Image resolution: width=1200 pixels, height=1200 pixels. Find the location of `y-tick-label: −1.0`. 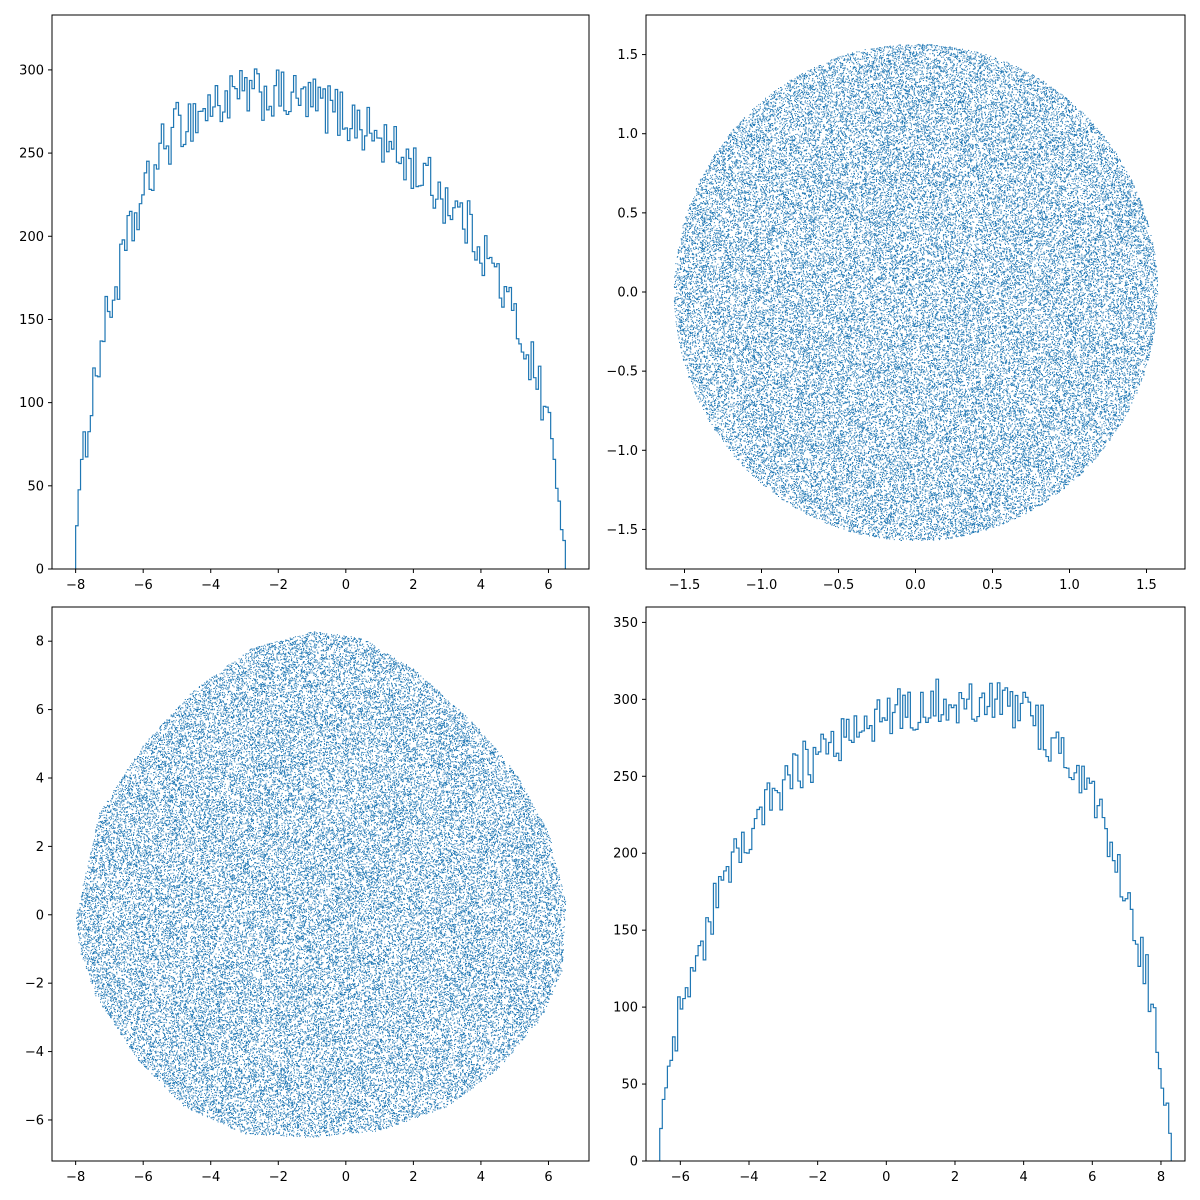

y-tick-label: −1.0 is located at coordinates (622, 451).